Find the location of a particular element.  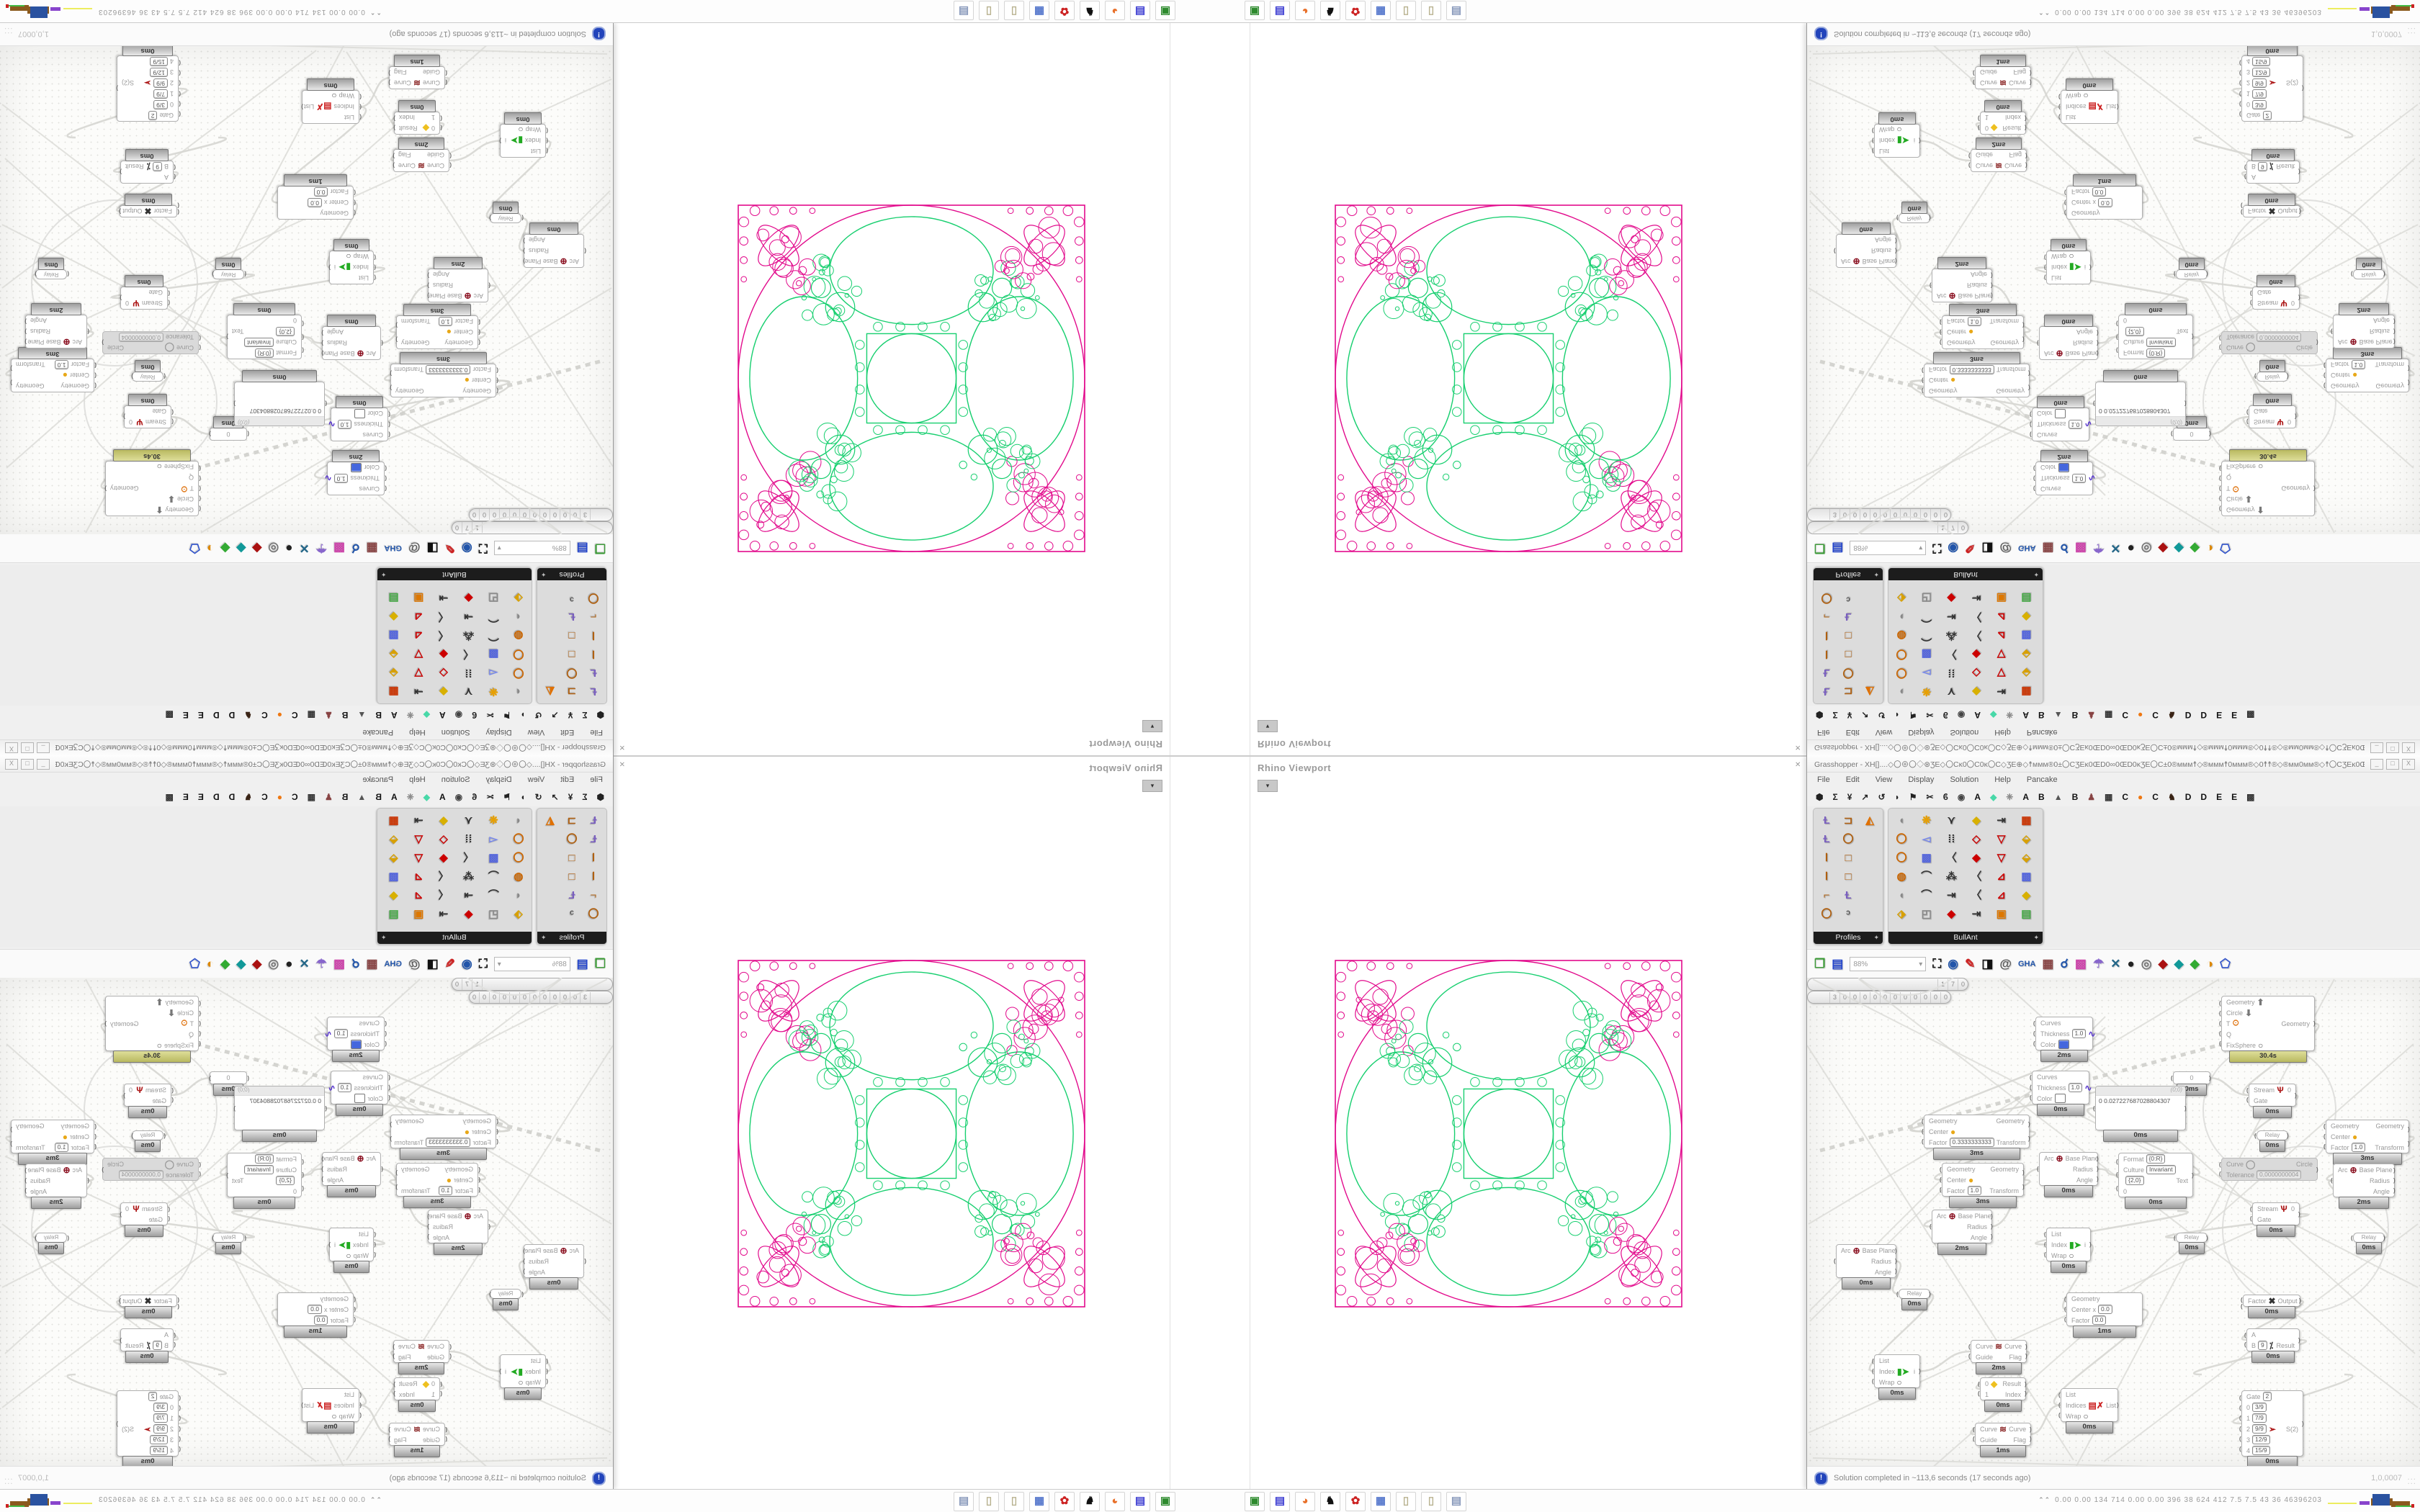

category-tab-7: ✂ is located at coordinates (1930, 797).